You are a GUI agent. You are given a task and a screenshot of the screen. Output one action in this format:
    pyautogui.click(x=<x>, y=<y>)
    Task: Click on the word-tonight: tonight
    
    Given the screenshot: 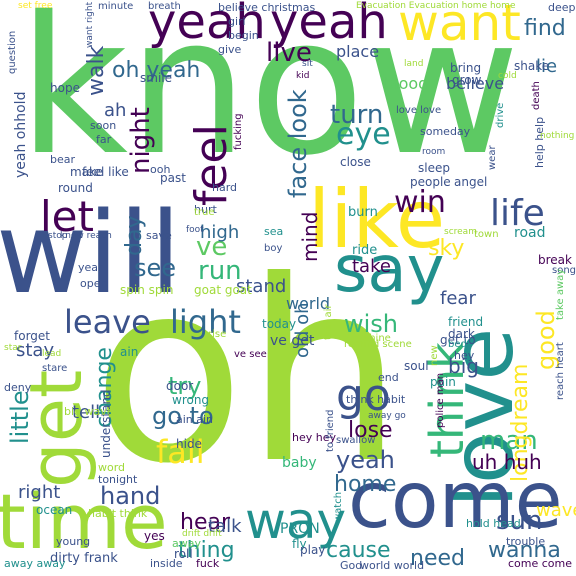 What is the action you would take?
    pyautogui.click(x=118, y=479)
    